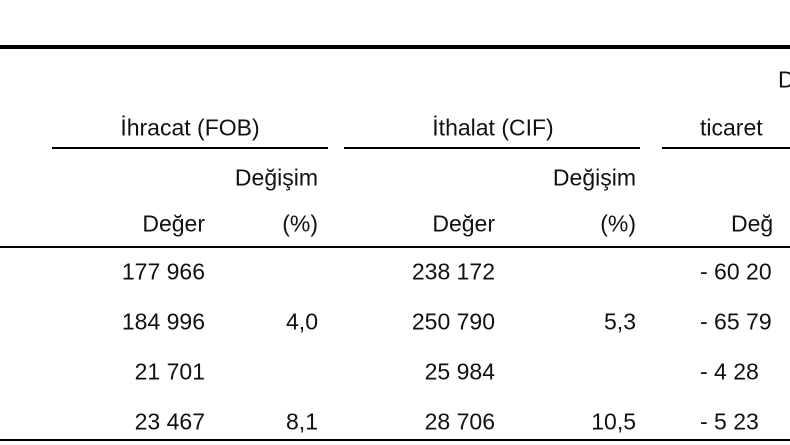  I want to click on table-cell: 10,5, so click(613, 421).